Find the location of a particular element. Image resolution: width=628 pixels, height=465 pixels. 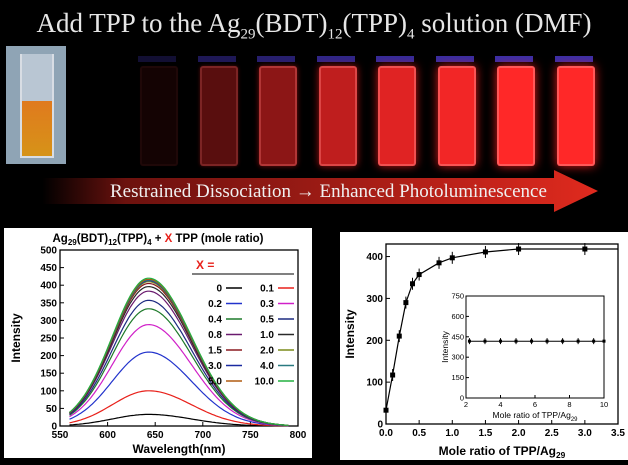

legend-title: X = is located at coordinates (205, 265).